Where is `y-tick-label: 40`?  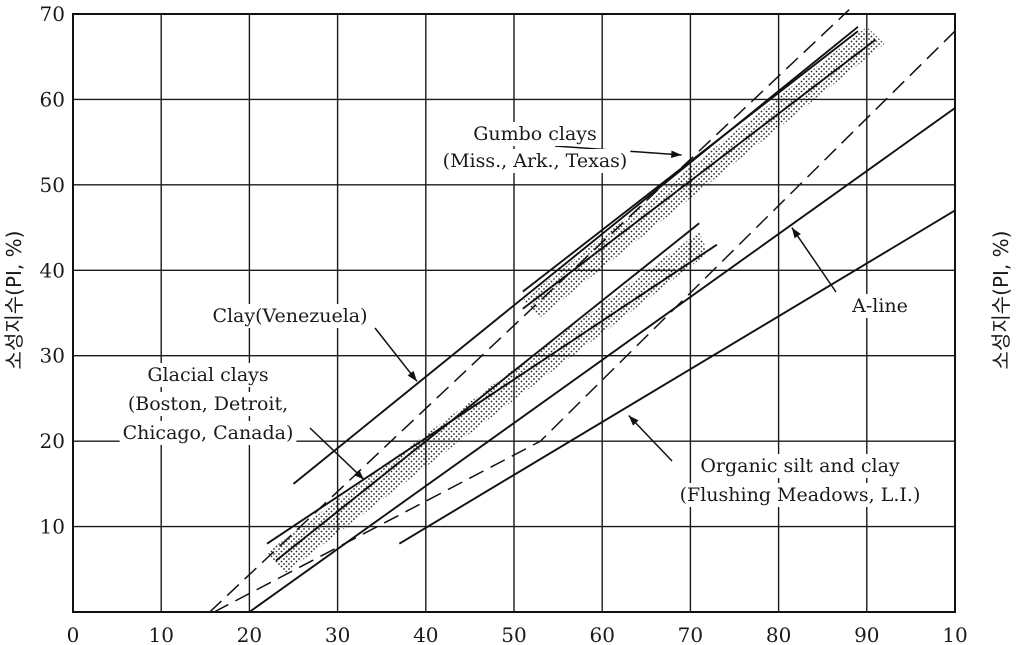
y-tick-label: 40 is located at coordinates (52, 270).